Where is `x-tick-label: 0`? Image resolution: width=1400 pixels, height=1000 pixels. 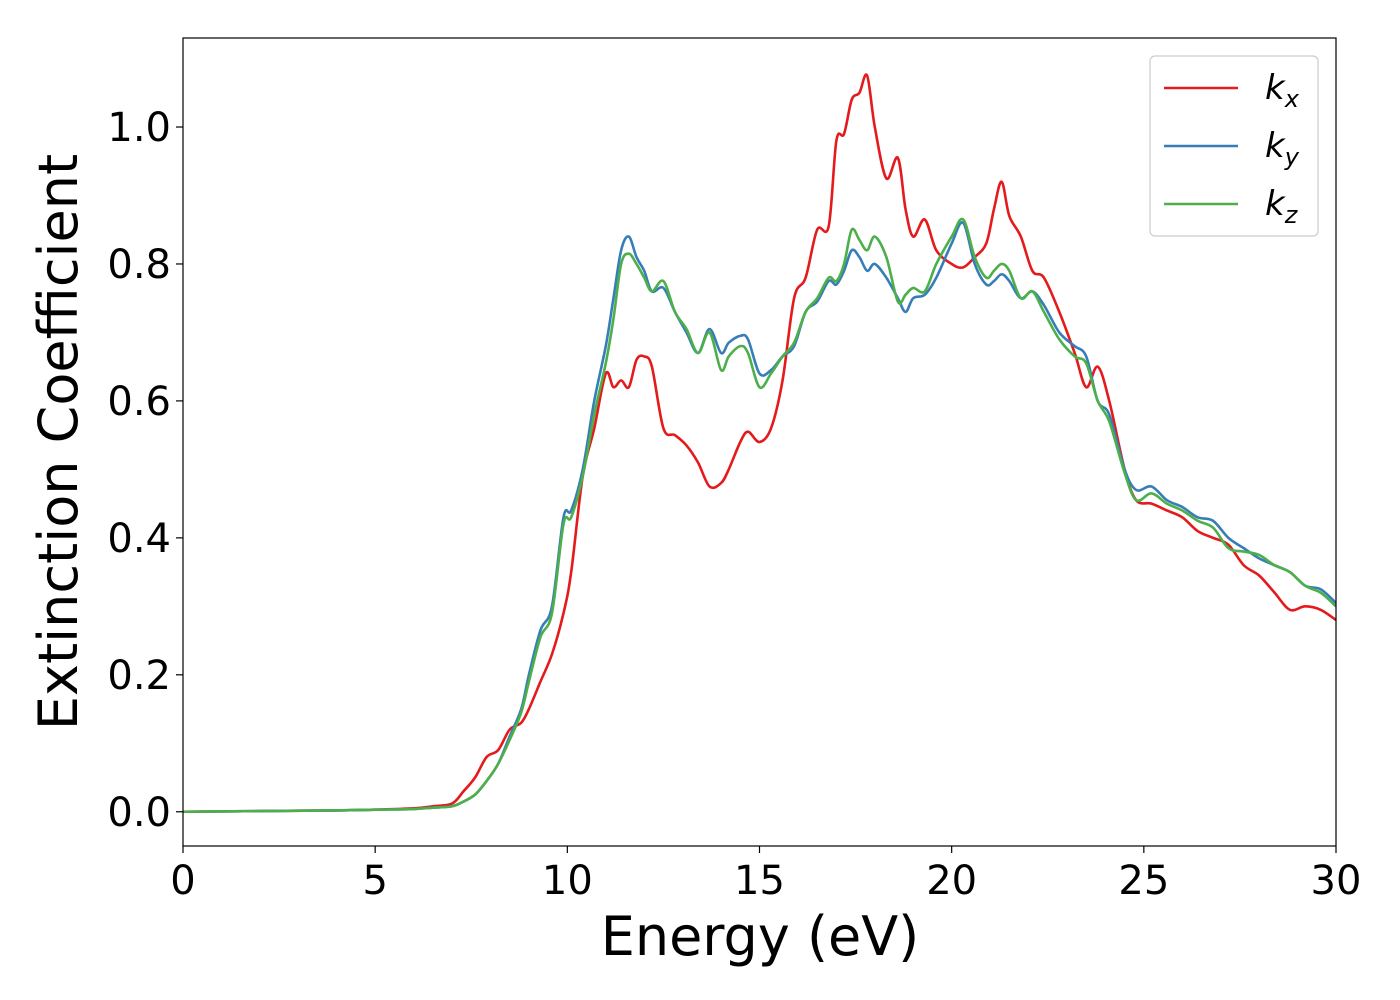 x-tick-label: 0 is located at coordinates (182, 881).